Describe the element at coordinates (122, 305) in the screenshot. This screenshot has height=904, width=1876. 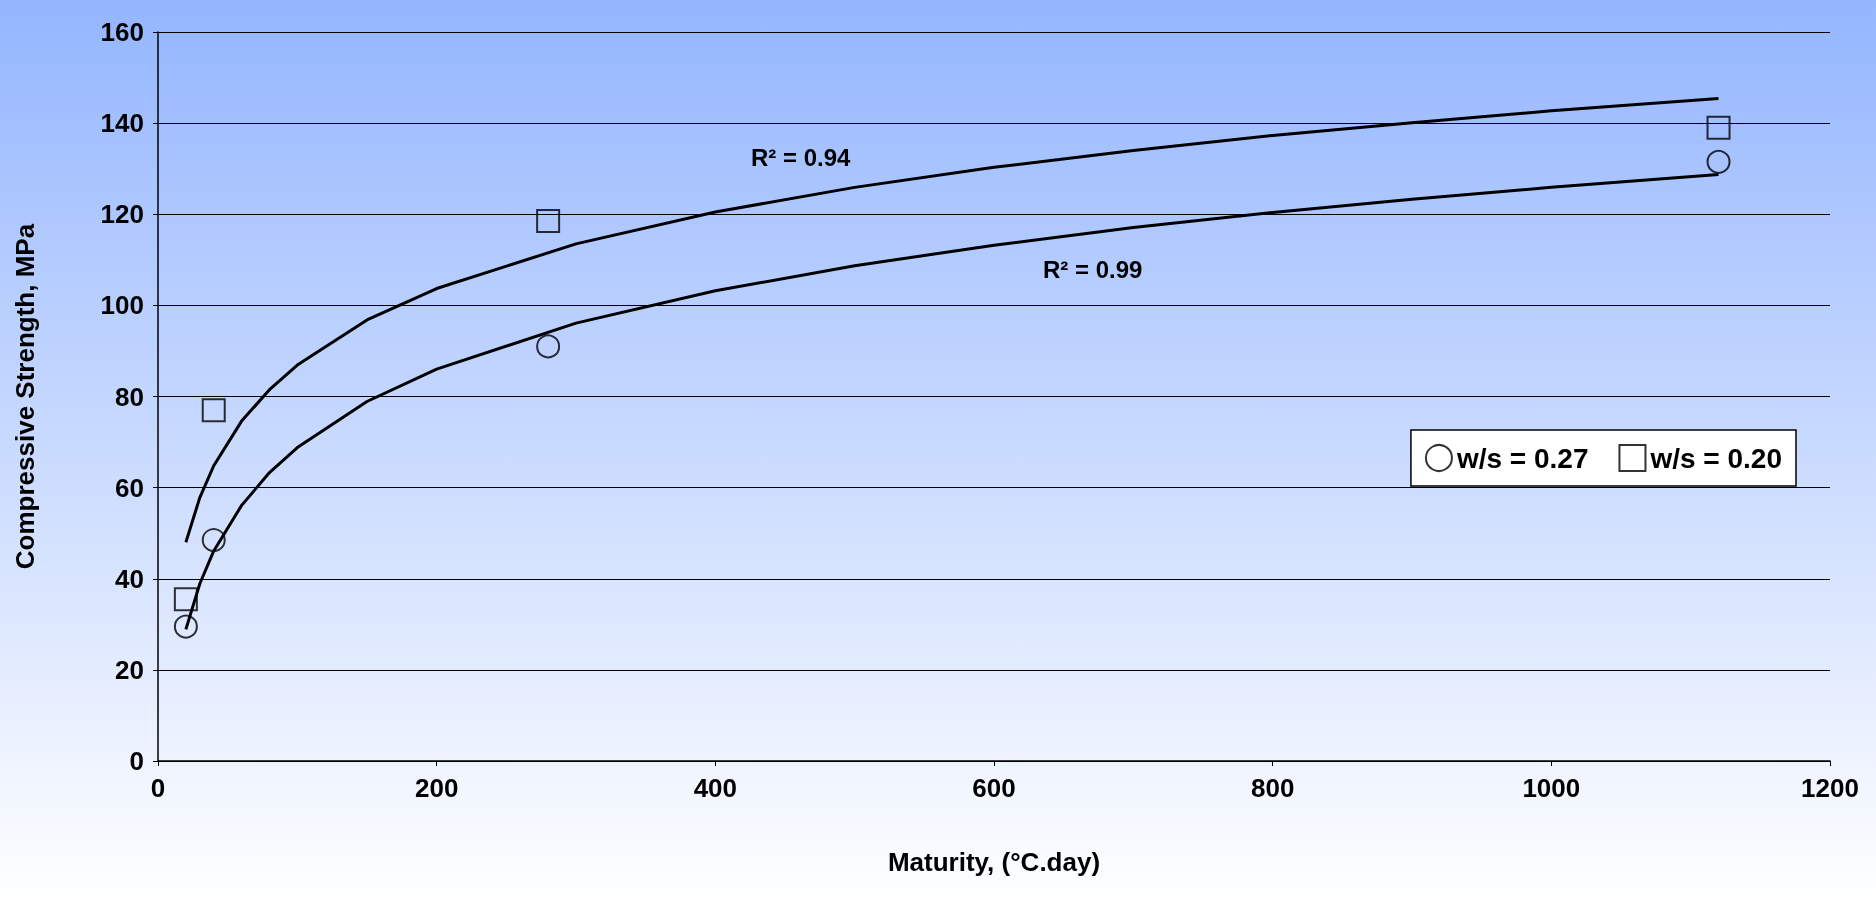
I see `y-tick-label: 100` at that location.